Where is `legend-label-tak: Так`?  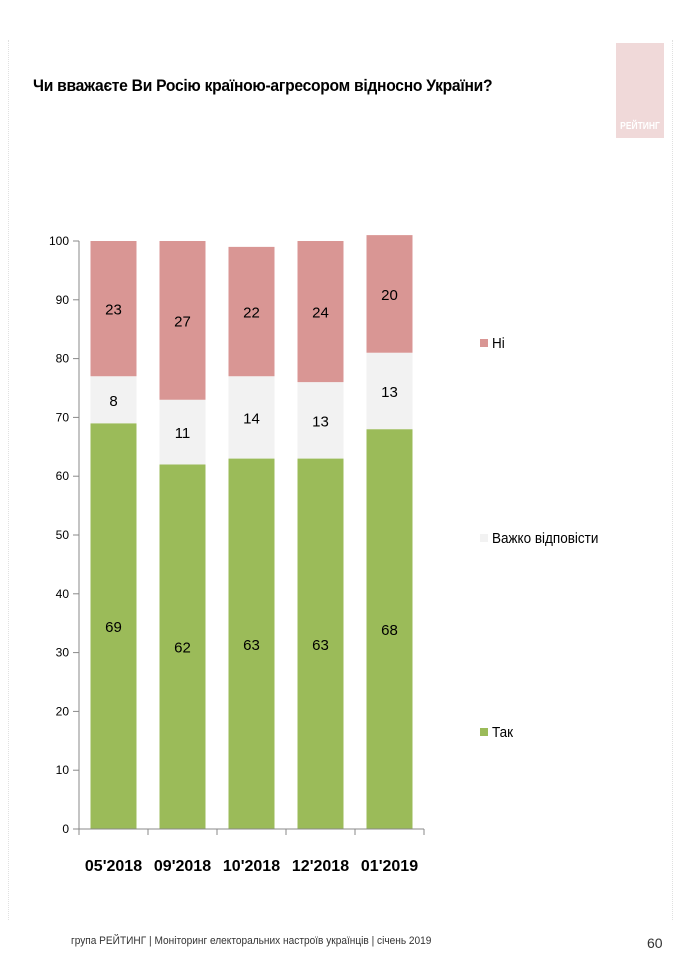 legend-label-tak: Так is located at coordinates (503, 732).